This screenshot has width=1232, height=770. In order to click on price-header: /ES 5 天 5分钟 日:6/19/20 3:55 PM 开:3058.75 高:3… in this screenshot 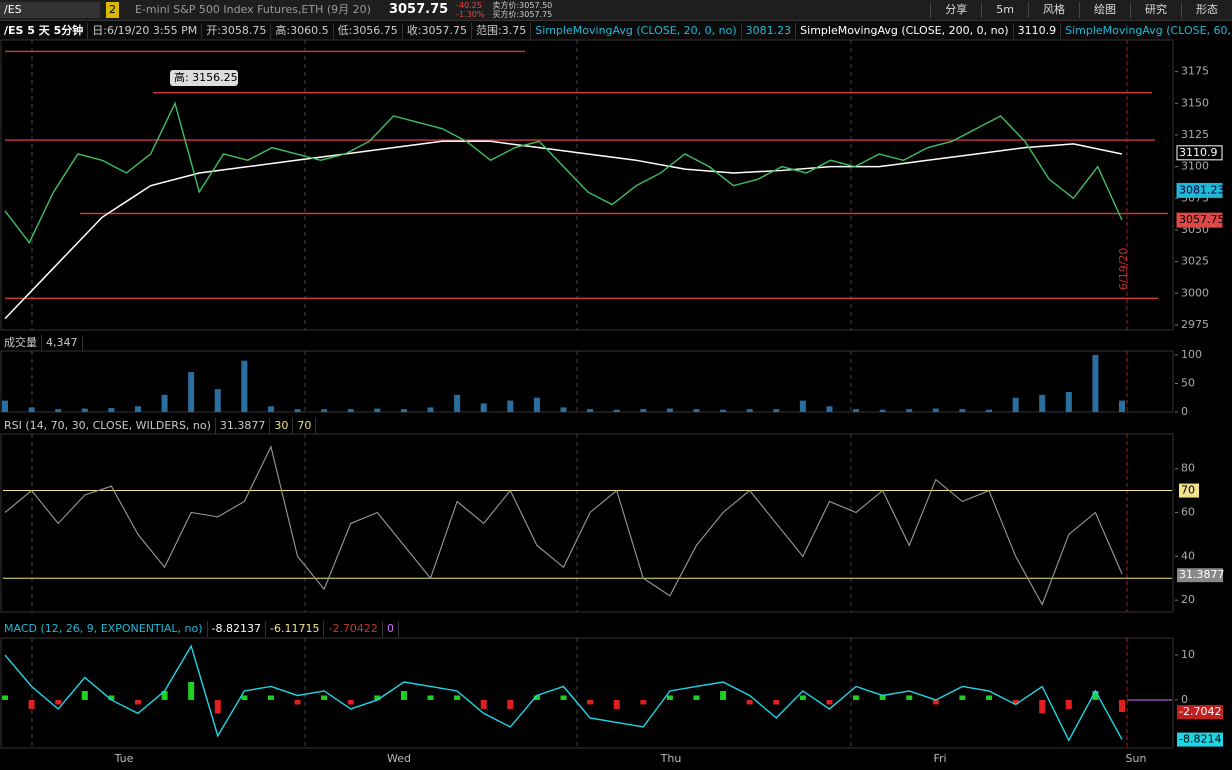, I will do `click(616, 30)`.